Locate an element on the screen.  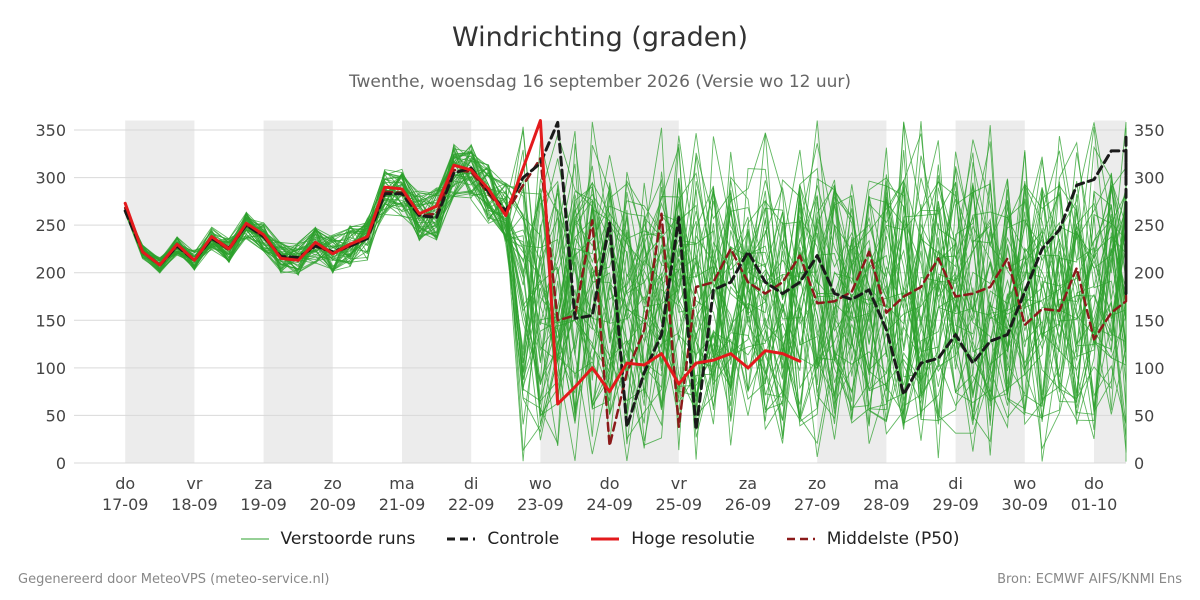
y-tick-label-right: 250 is located at coordinates (1149, 225).